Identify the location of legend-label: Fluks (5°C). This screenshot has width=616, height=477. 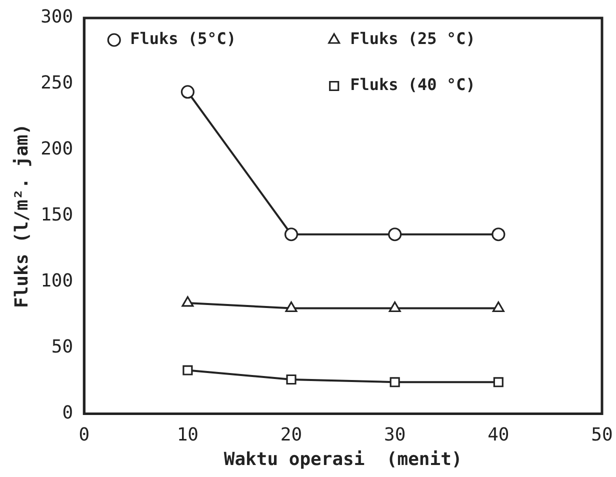
(183, 38).